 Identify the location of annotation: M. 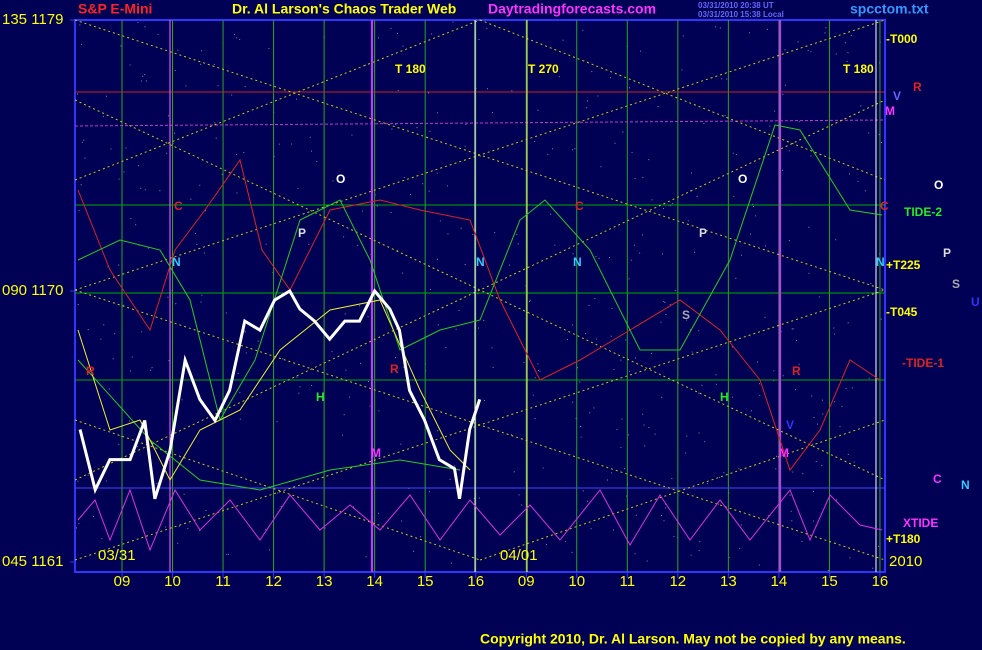
(784, 453).